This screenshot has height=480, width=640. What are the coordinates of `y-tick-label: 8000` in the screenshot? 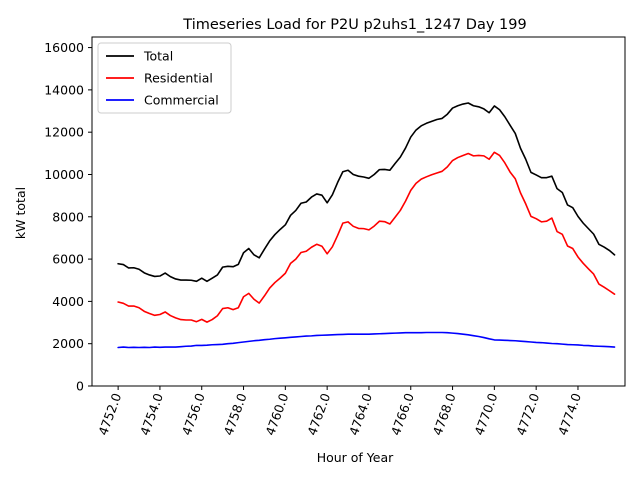 It's located at (68, 216).